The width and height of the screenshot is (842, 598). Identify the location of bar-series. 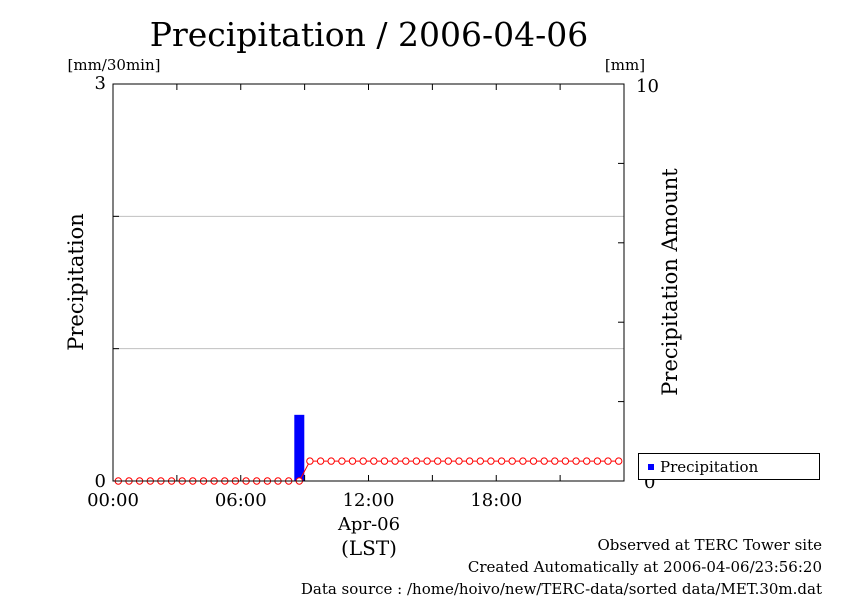
(299, 447).